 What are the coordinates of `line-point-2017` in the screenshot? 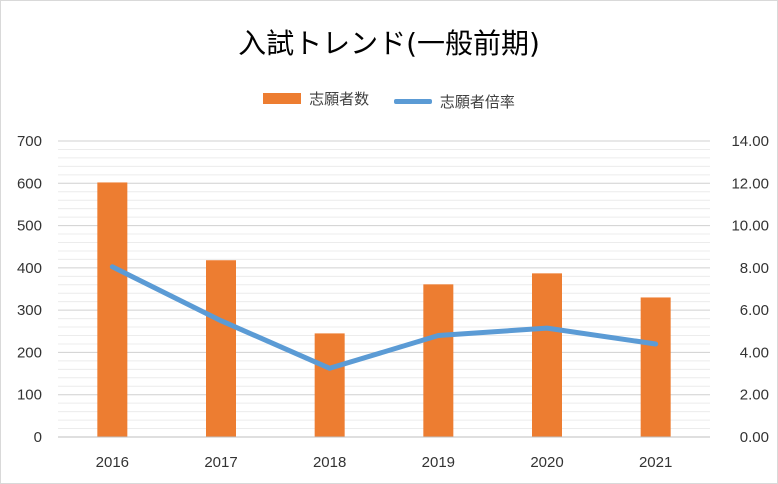 It's located at (221, 321).